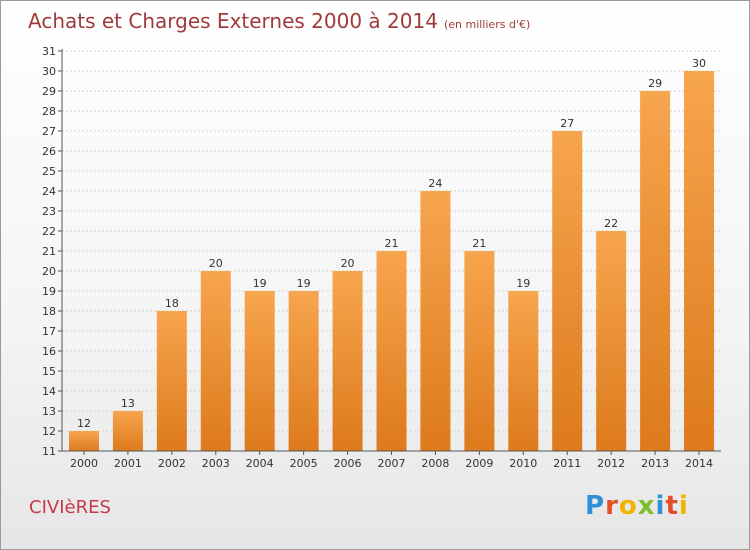 The height and width of the screenshot is (550, 750). Describe the element at coordinates (49, 371) in the screenshot. I see `y-tick-label: 15` at that location.